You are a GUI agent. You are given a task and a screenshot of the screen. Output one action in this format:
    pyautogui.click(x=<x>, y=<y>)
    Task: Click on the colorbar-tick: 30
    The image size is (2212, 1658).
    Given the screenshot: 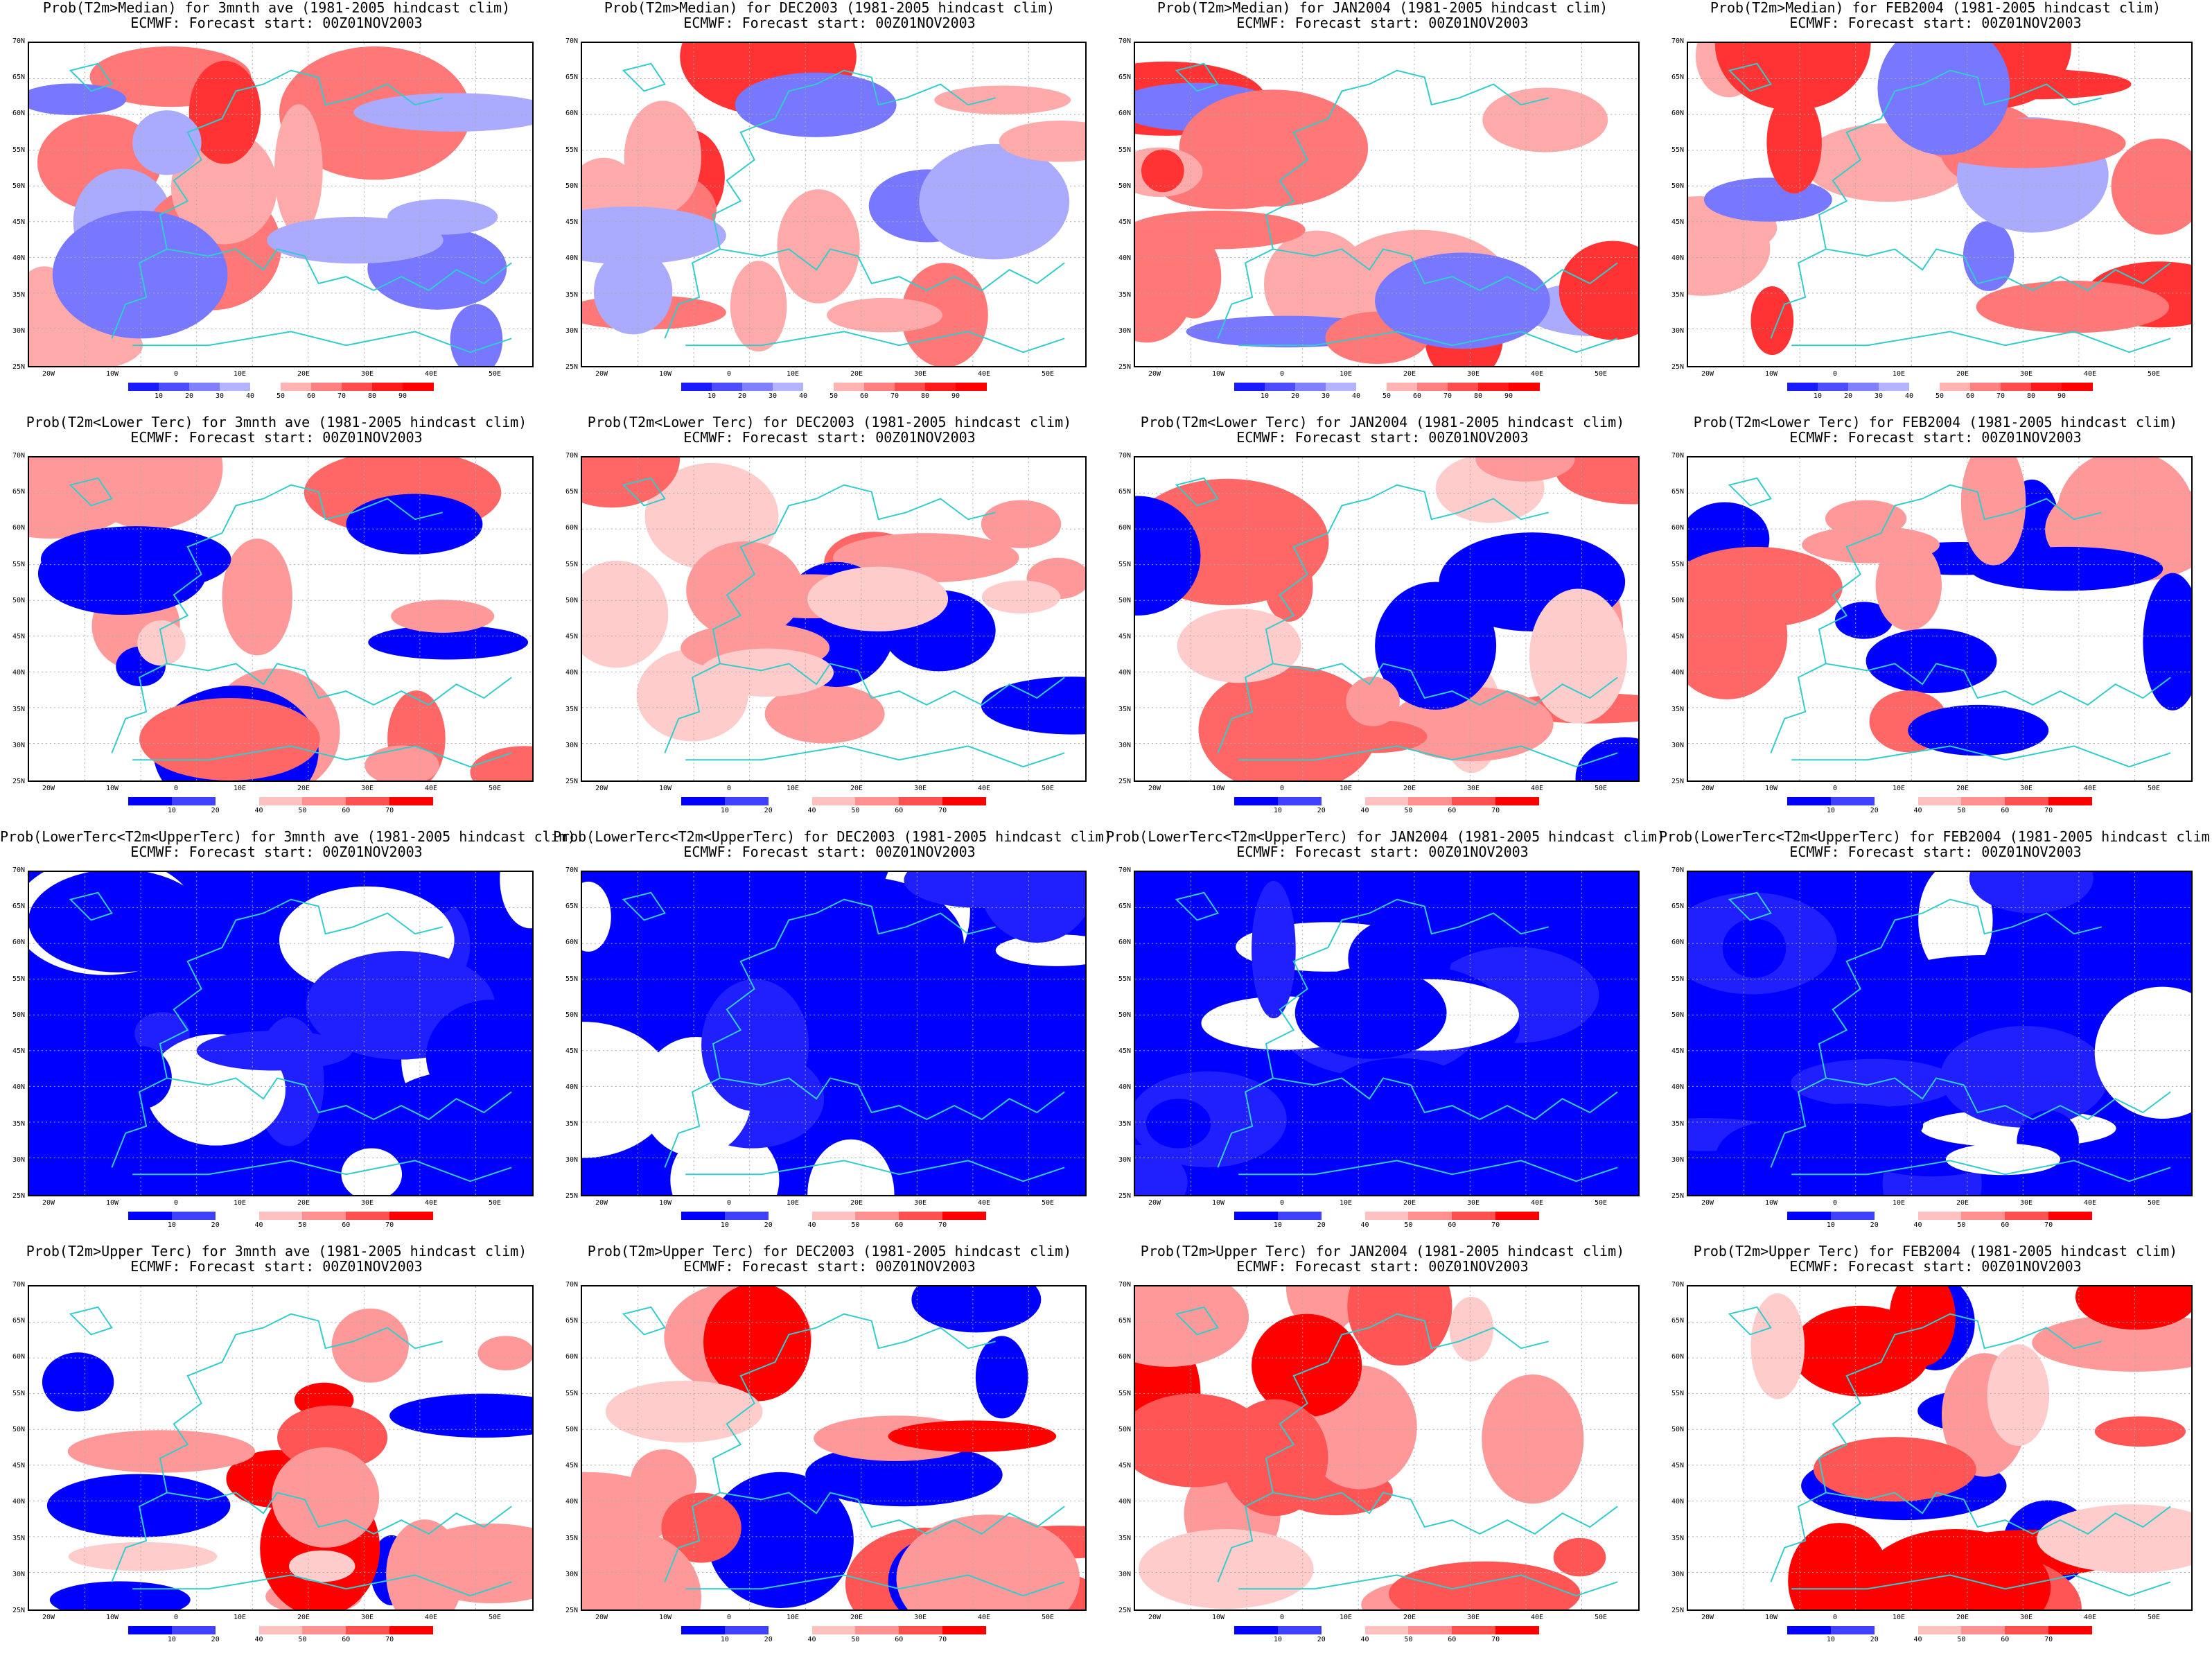 What is the action you would take?
    pyautogui.click(x=1879, y=396)
    